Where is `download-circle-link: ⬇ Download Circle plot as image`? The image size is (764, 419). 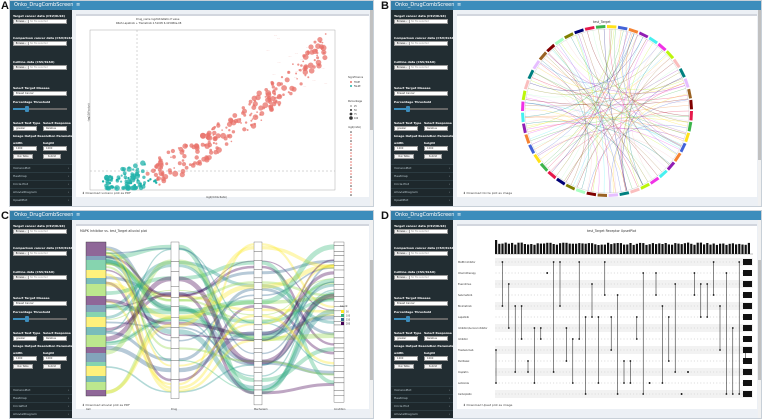
download-circle-link: ⬇ Download Circle plot as image is located at coordinates (488, 193).